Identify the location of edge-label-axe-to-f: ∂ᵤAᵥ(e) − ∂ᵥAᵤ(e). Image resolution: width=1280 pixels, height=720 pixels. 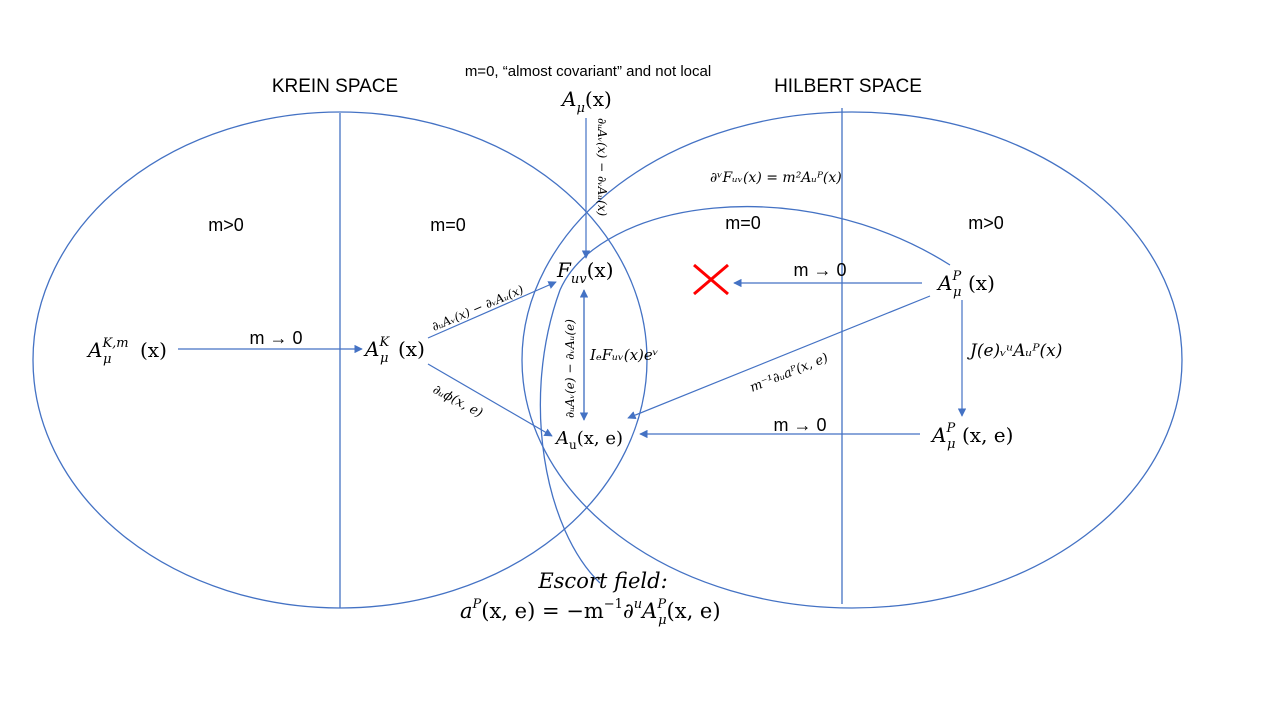
(570, 368).